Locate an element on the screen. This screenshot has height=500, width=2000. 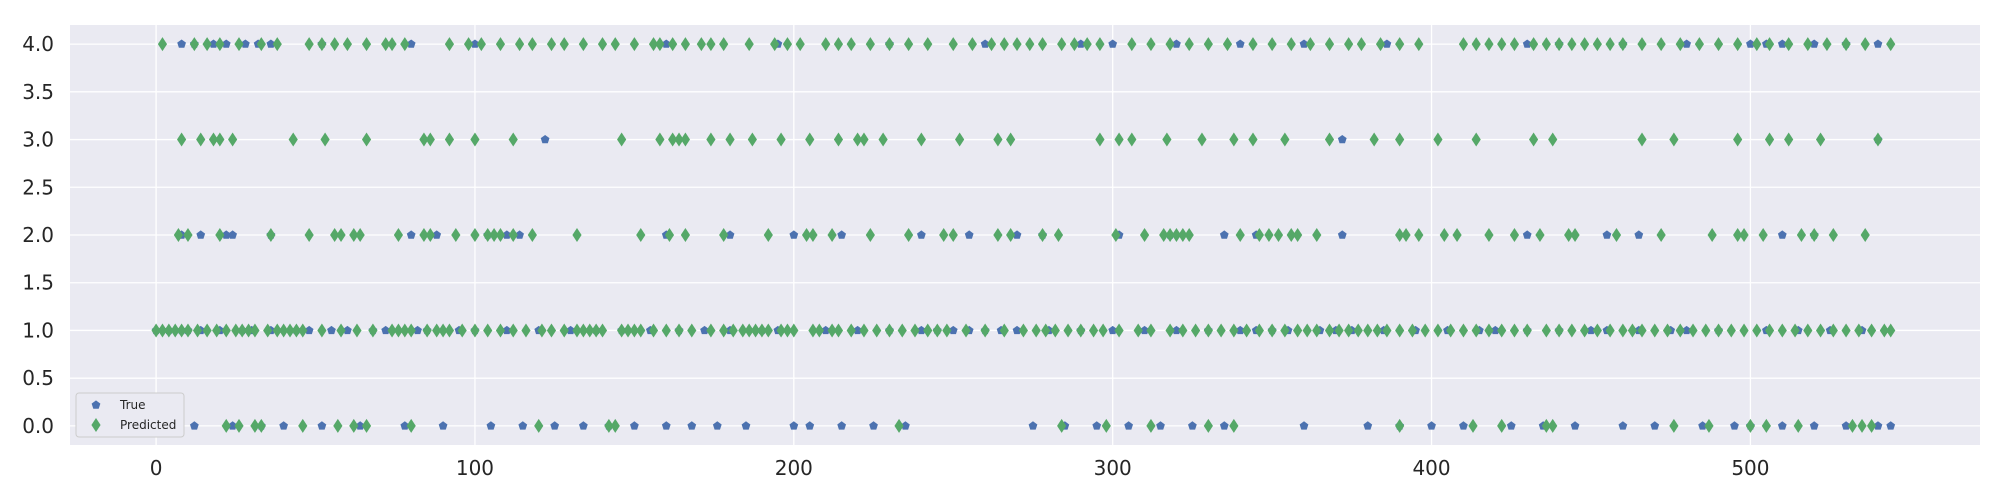
y-tick-label: 1.5 is located at coordinates (38, 283).